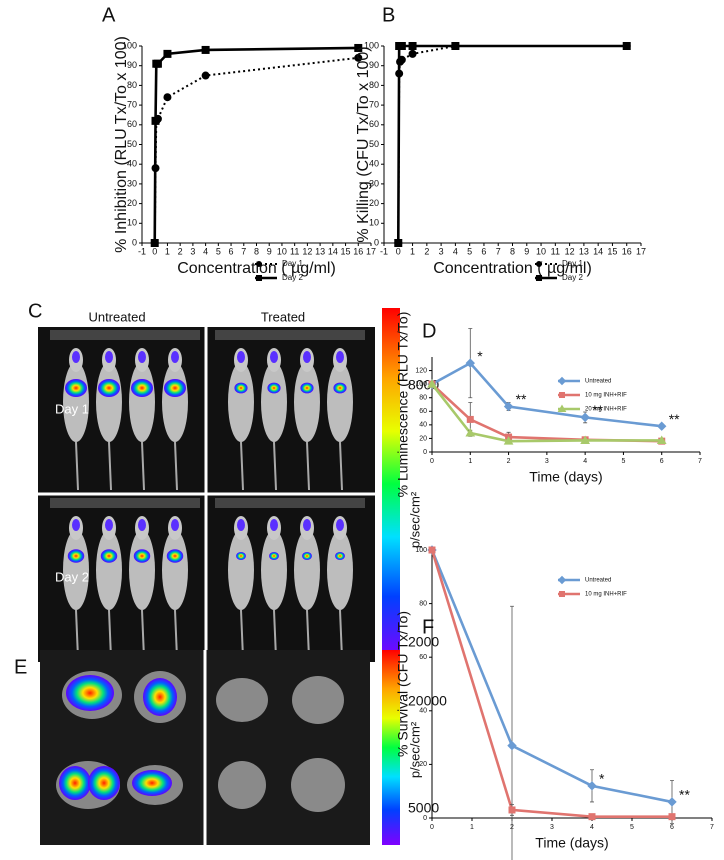  What do you see at coordinates (455, 251) in the screenshot?
I see `x-tick-label: 4` at bounding box center [455, 251].